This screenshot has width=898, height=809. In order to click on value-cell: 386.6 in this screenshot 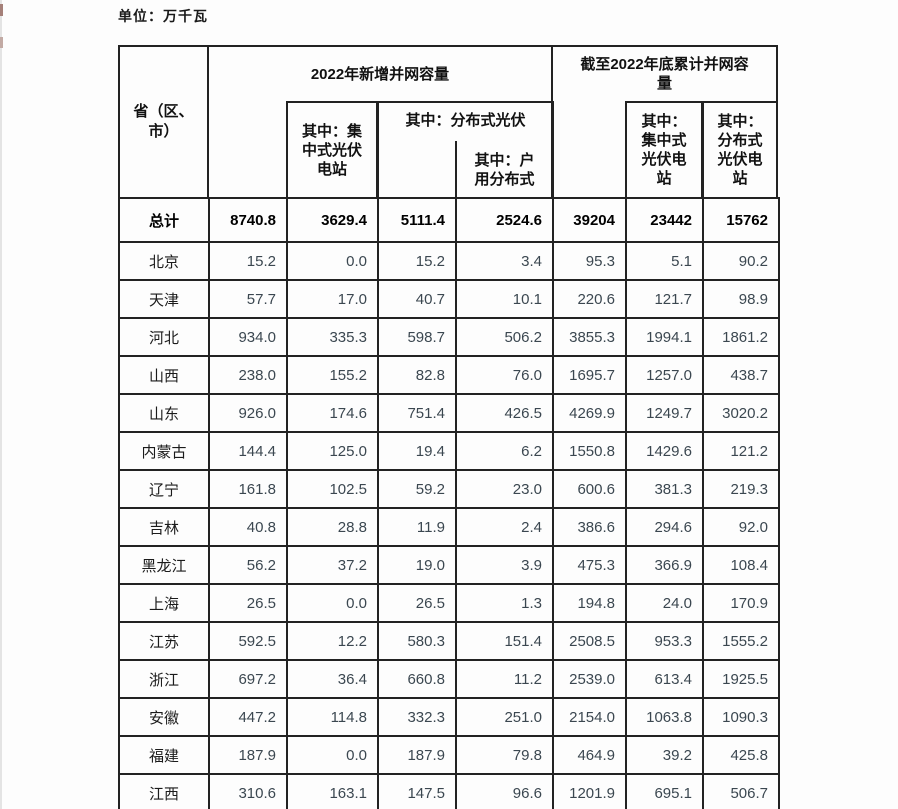, I will do `click(589, 527)`.